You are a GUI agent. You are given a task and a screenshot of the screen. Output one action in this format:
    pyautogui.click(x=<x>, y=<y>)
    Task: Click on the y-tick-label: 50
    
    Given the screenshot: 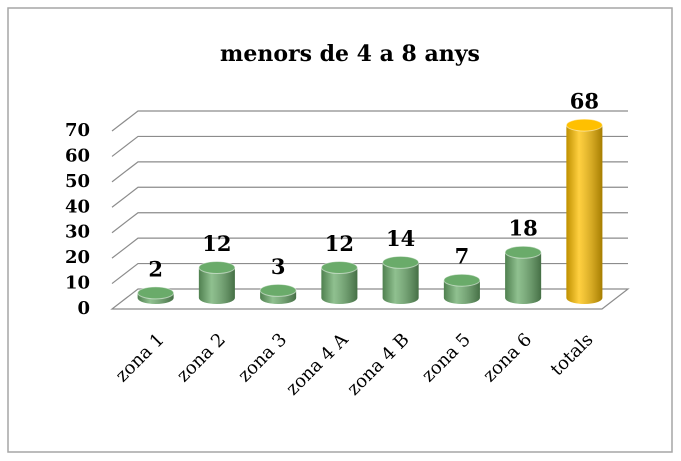 What is the action you would take?
    pyautogui.click(x=77, y=181)
    